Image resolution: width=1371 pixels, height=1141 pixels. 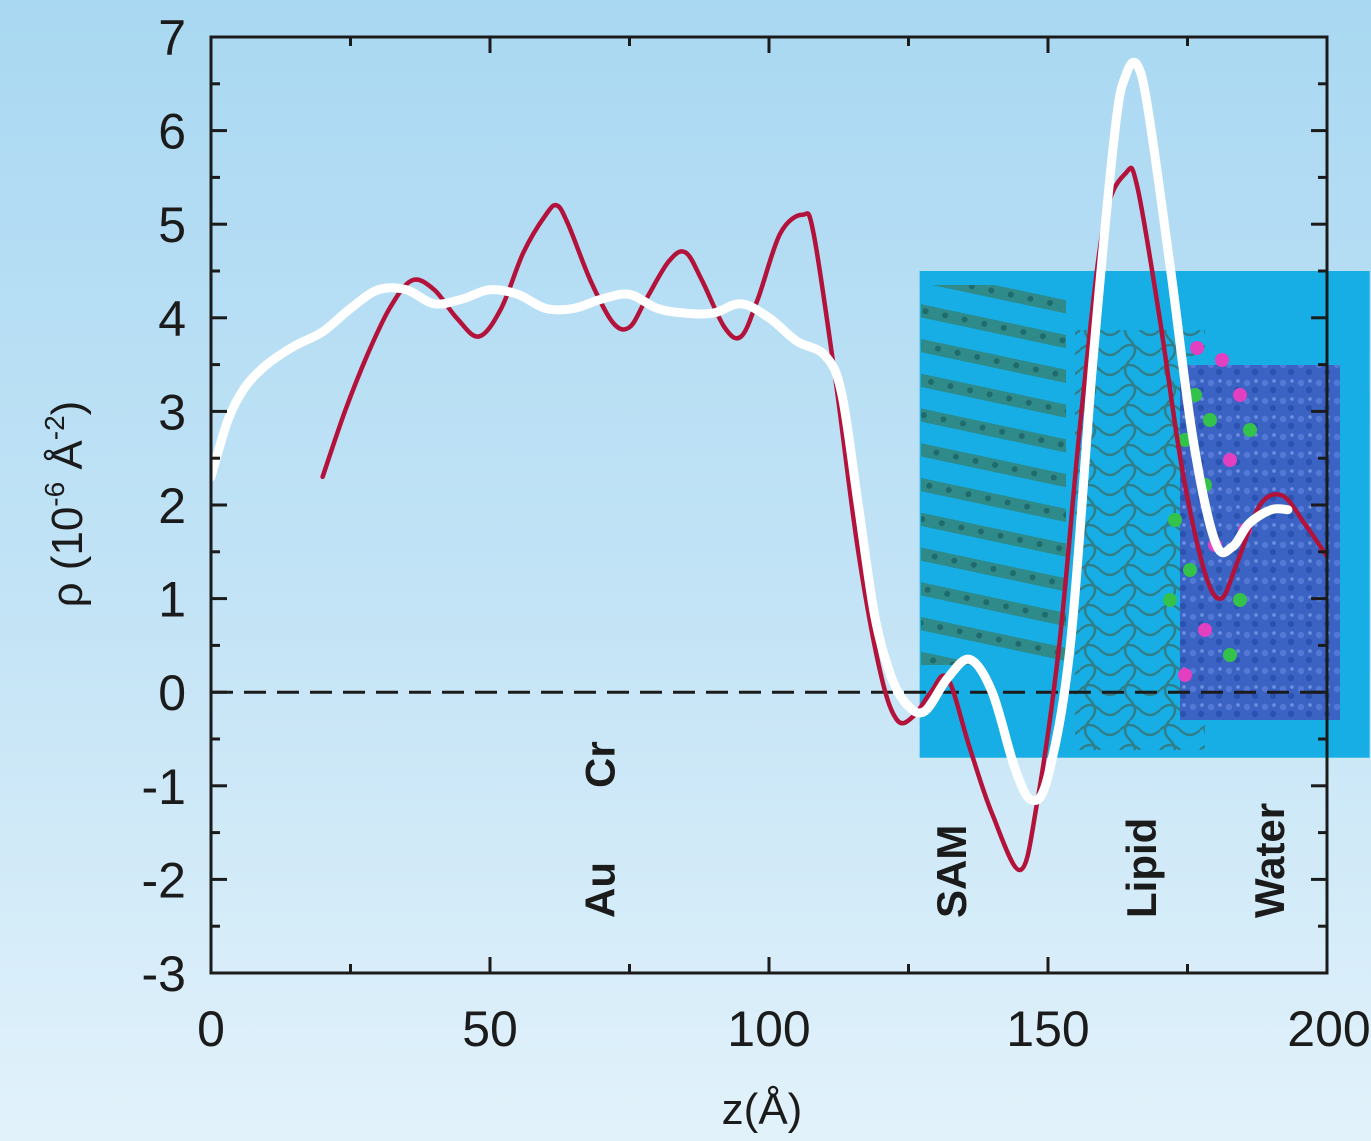 What do you see at coordinates (172, 412) in the screenshot?
I see `y-tick-label: 3` at bounding box center [172, 412].